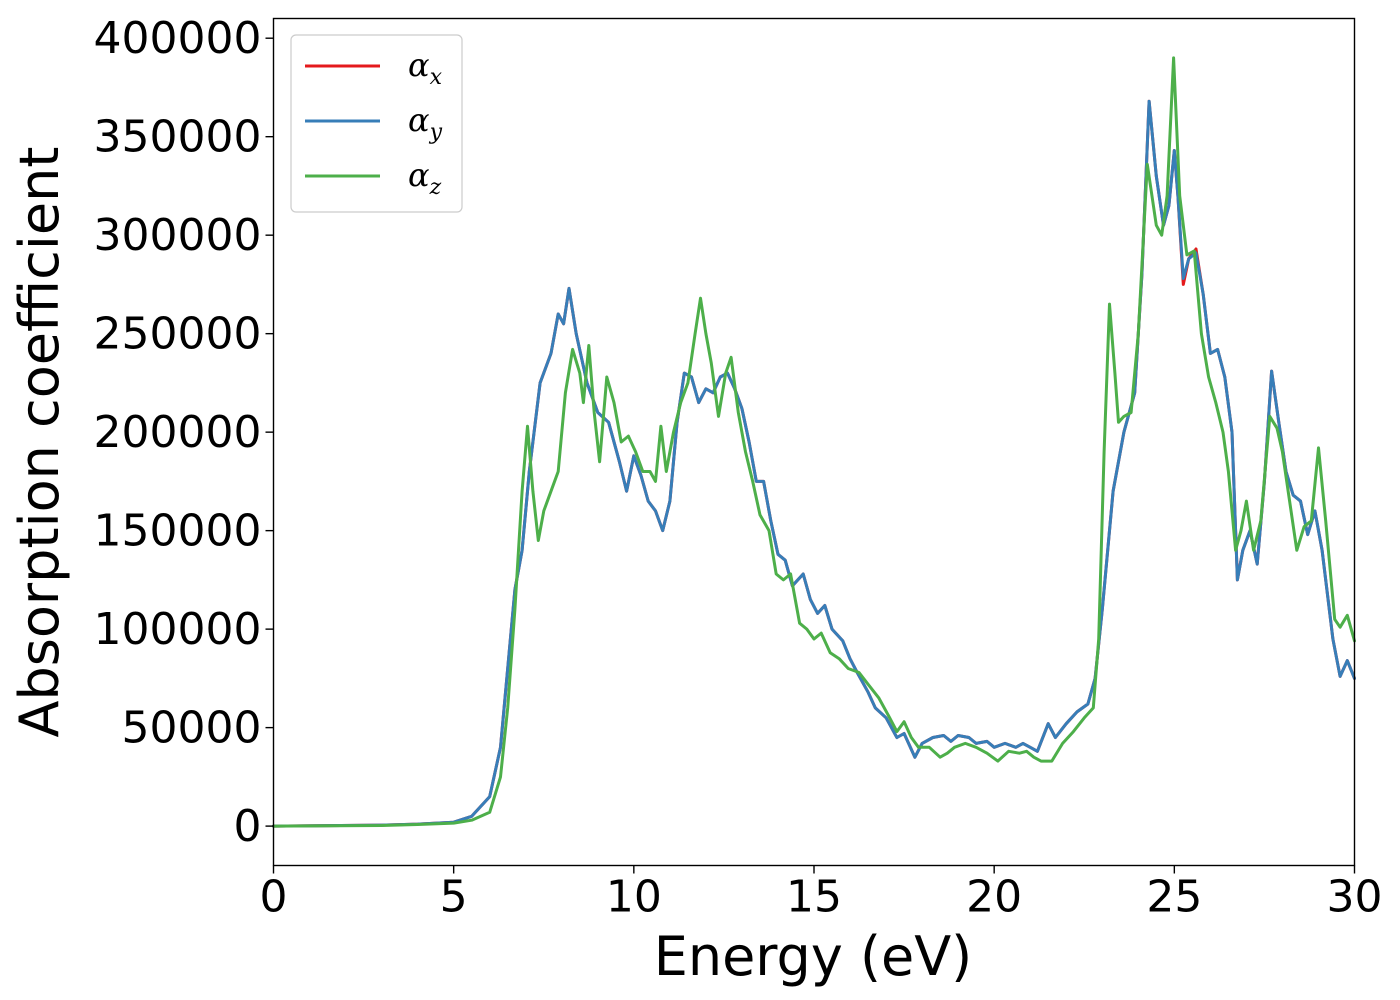  What do you see at coordinates (178, 629) in the screenshot?
I see `y-tick-label: 100000` at bounding box center [178, 629].